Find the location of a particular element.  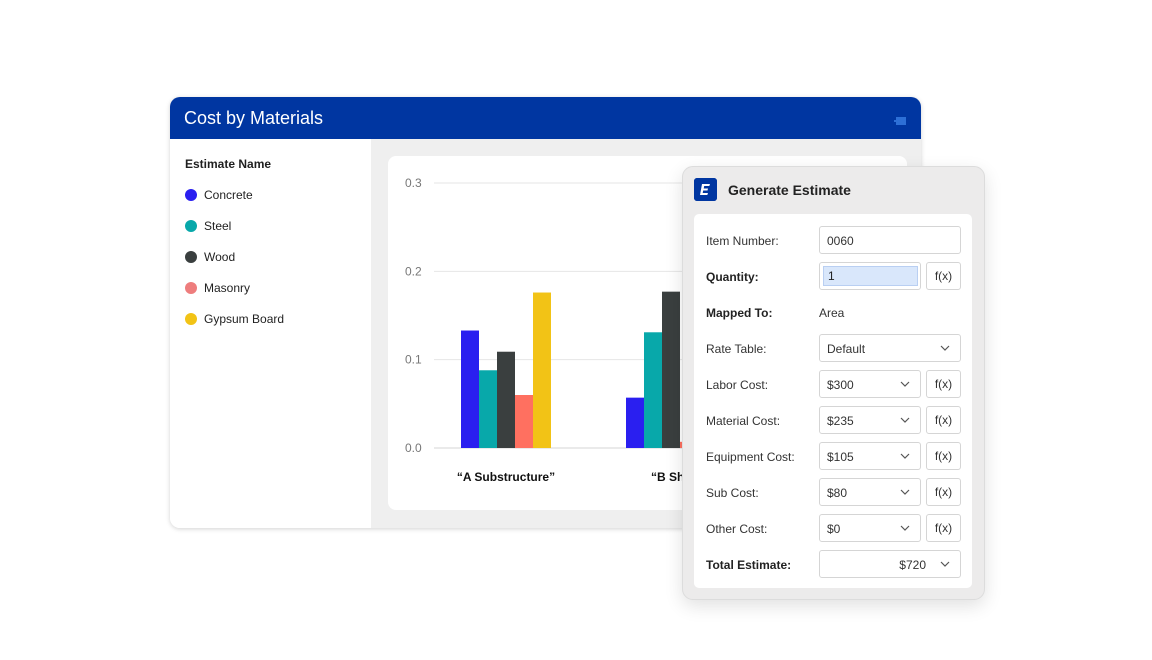

sub-cost-select: $80 is located at coordinates (870, 492).